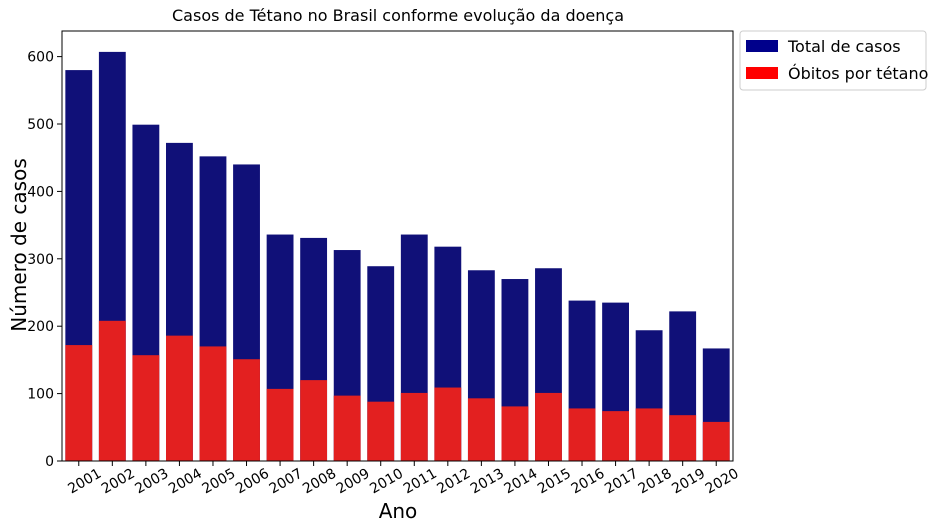 Image resolution: width=933 pixels, height=528 pixels. I want to click on x-tick-label: 2015, so click(554, 482).